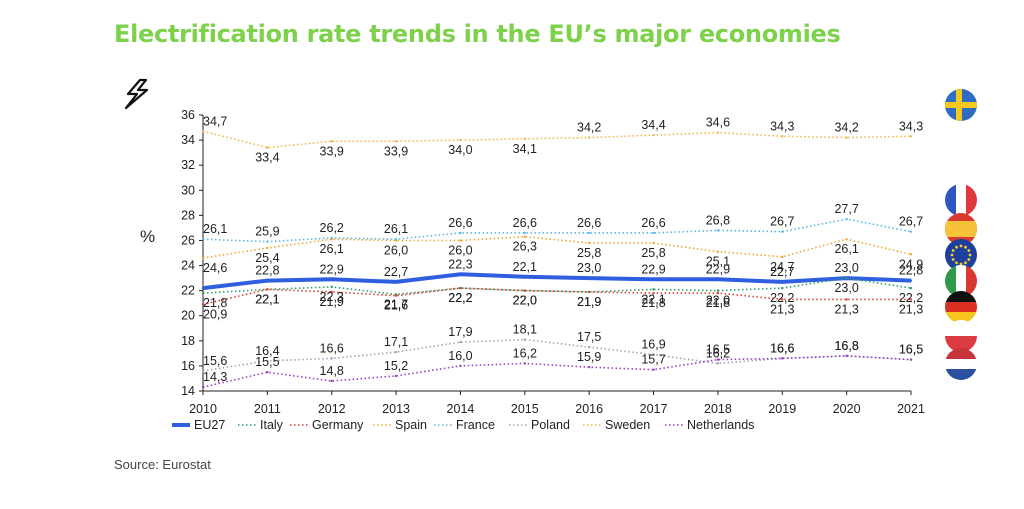 The width and height of the screenshot is (1024, 509). I want to click on x-tick-label: 2010, so click(203, 409).